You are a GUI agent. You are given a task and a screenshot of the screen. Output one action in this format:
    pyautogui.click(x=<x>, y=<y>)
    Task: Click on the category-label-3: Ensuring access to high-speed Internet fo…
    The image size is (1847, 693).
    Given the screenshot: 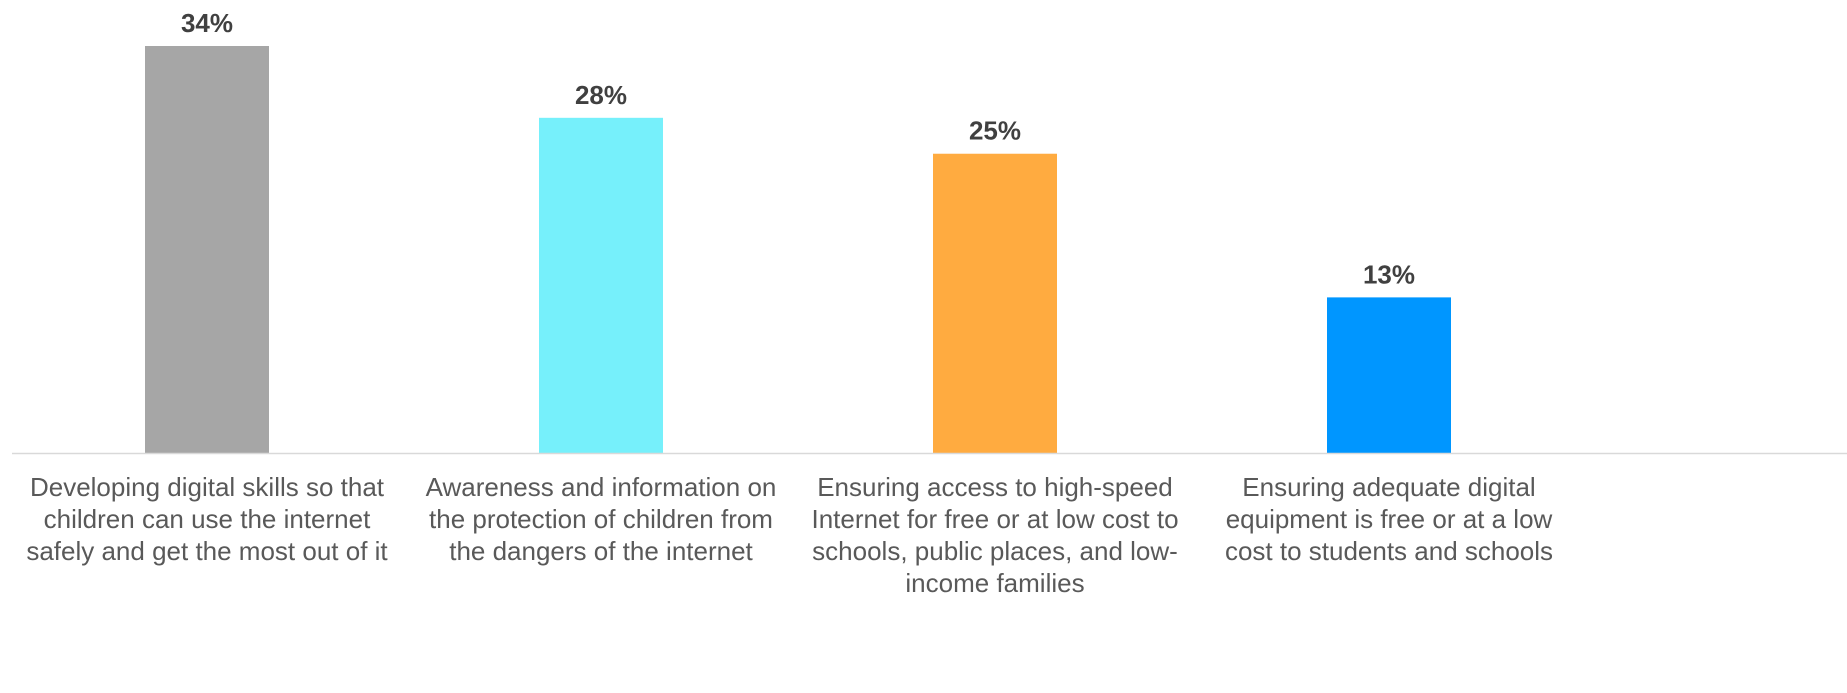 What is the action you would take?
    pyautogui.click(x=994, y=535)
    